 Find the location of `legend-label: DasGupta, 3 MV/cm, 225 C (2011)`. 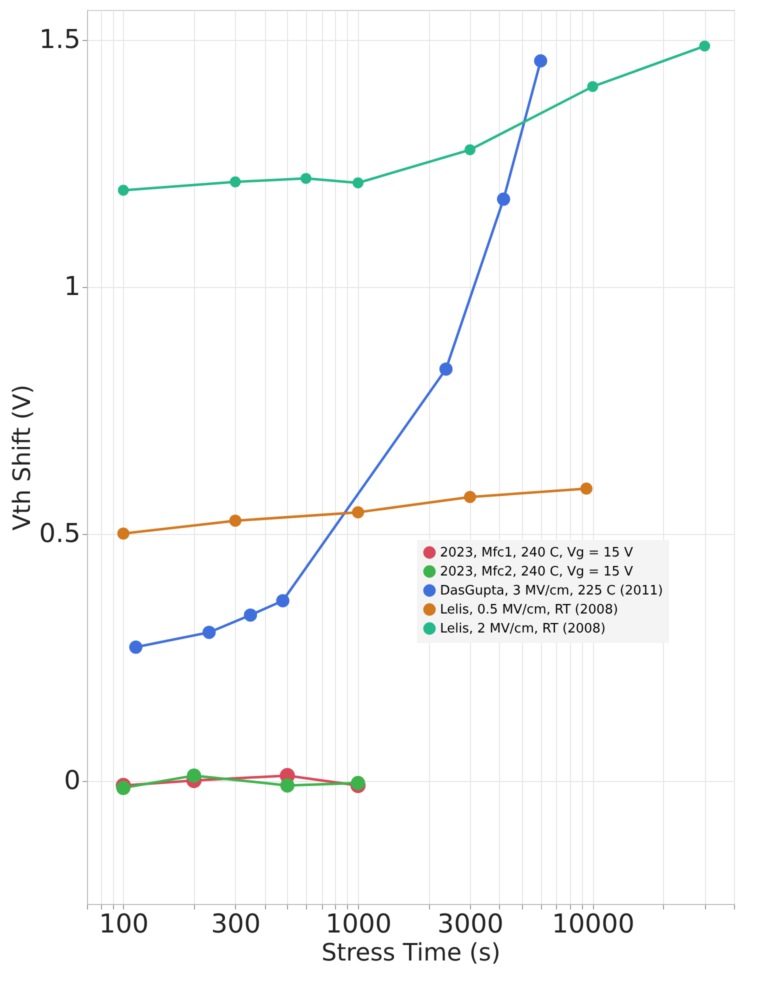

legend-label: DasGupta, 3 MV/cm, 225 C (2011) is located at coordinates (551, 591).